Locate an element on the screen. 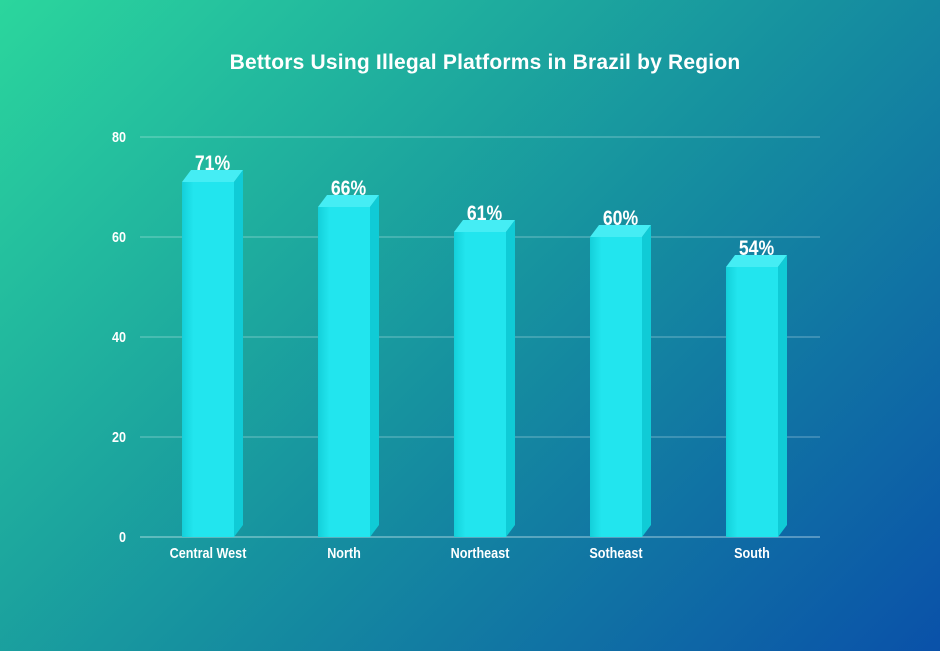  x-category-label: Northeast is located at coordinates (480, 553).